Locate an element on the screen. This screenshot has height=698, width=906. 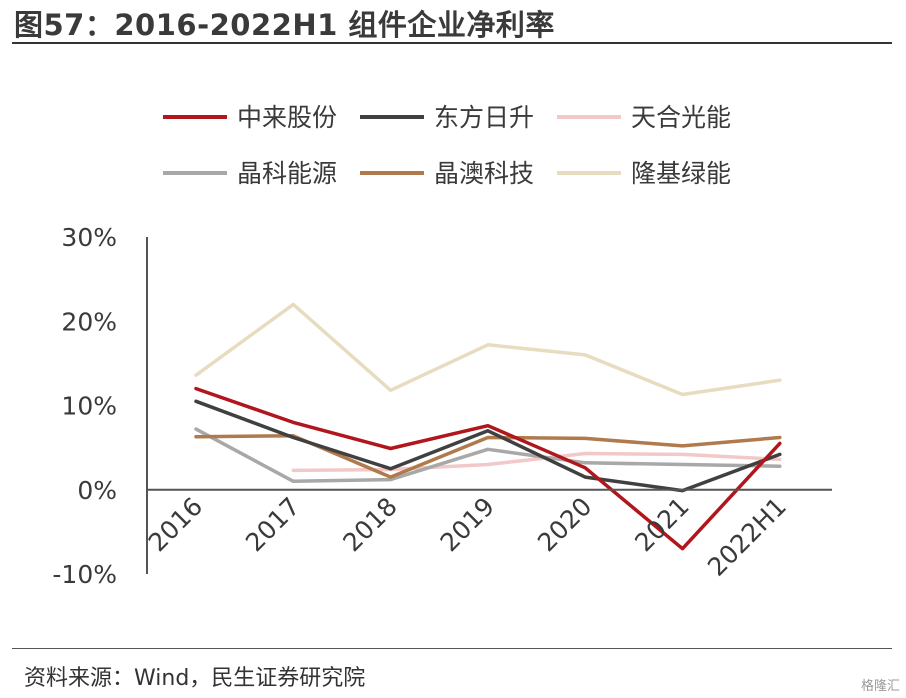
y-tick-label: 10% is located at coordinates (89, 406).